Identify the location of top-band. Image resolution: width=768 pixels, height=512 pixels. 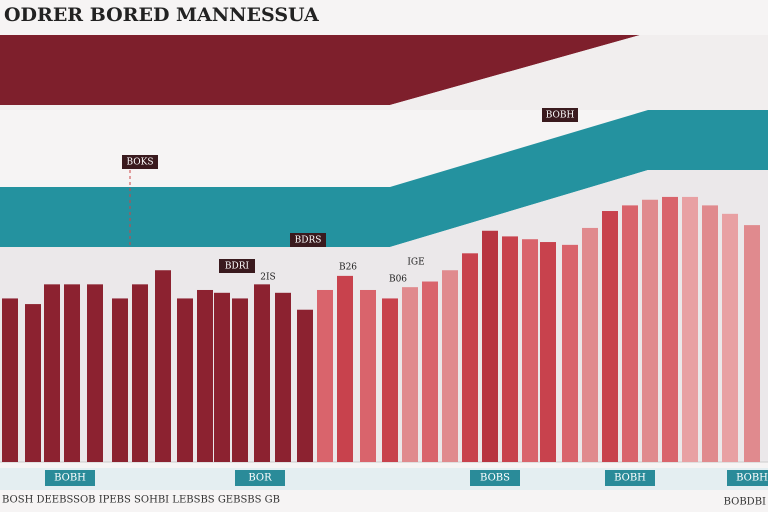
(320, 70).